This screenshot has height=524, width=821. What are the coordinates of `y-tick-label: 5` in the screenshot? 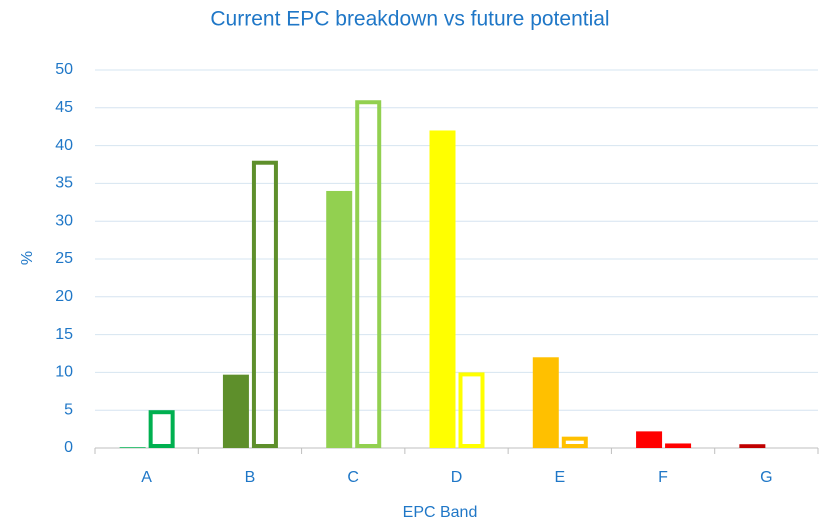 It's located at (68, 409).